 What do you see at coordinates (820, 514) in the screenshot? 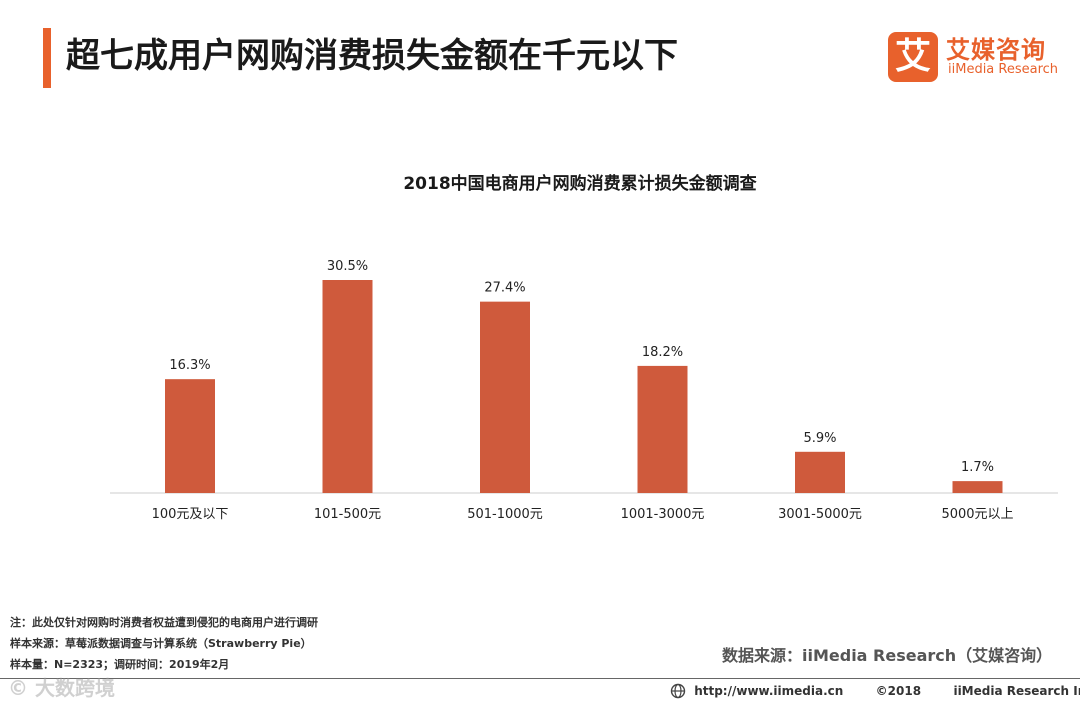
I see `category-label: 3001-5000元` at bounding box center [820, 514].